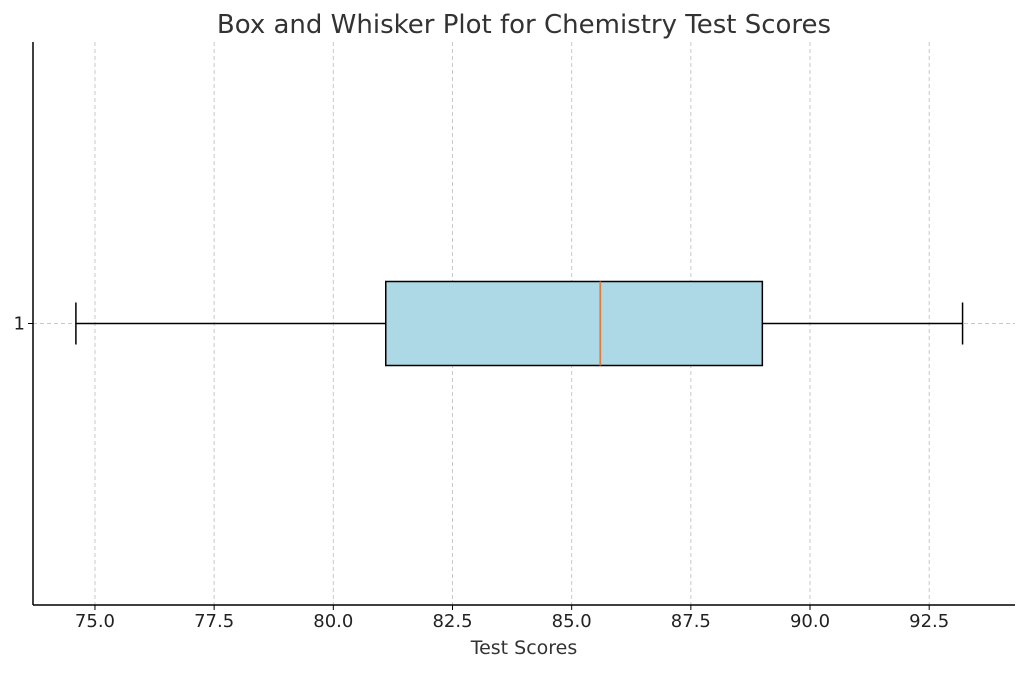 The width and height of the screenshot is (1027, 675). Describe the element at coordinates (574, 323) in the screenshot. I see `interquartile-box` at that location.